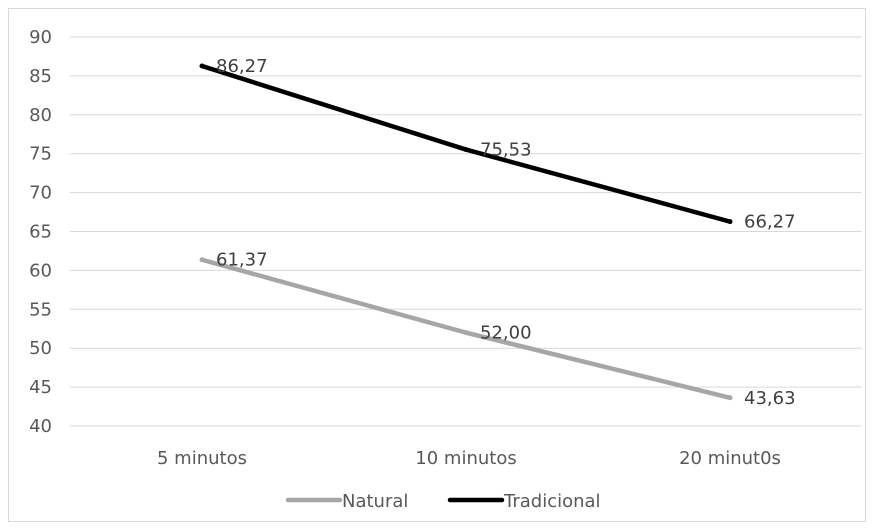  What do you see at coordinates (730, 458) in the screenshot?
I see `x-tick-label: 20 minut0s` at bounding box center [730, 458].